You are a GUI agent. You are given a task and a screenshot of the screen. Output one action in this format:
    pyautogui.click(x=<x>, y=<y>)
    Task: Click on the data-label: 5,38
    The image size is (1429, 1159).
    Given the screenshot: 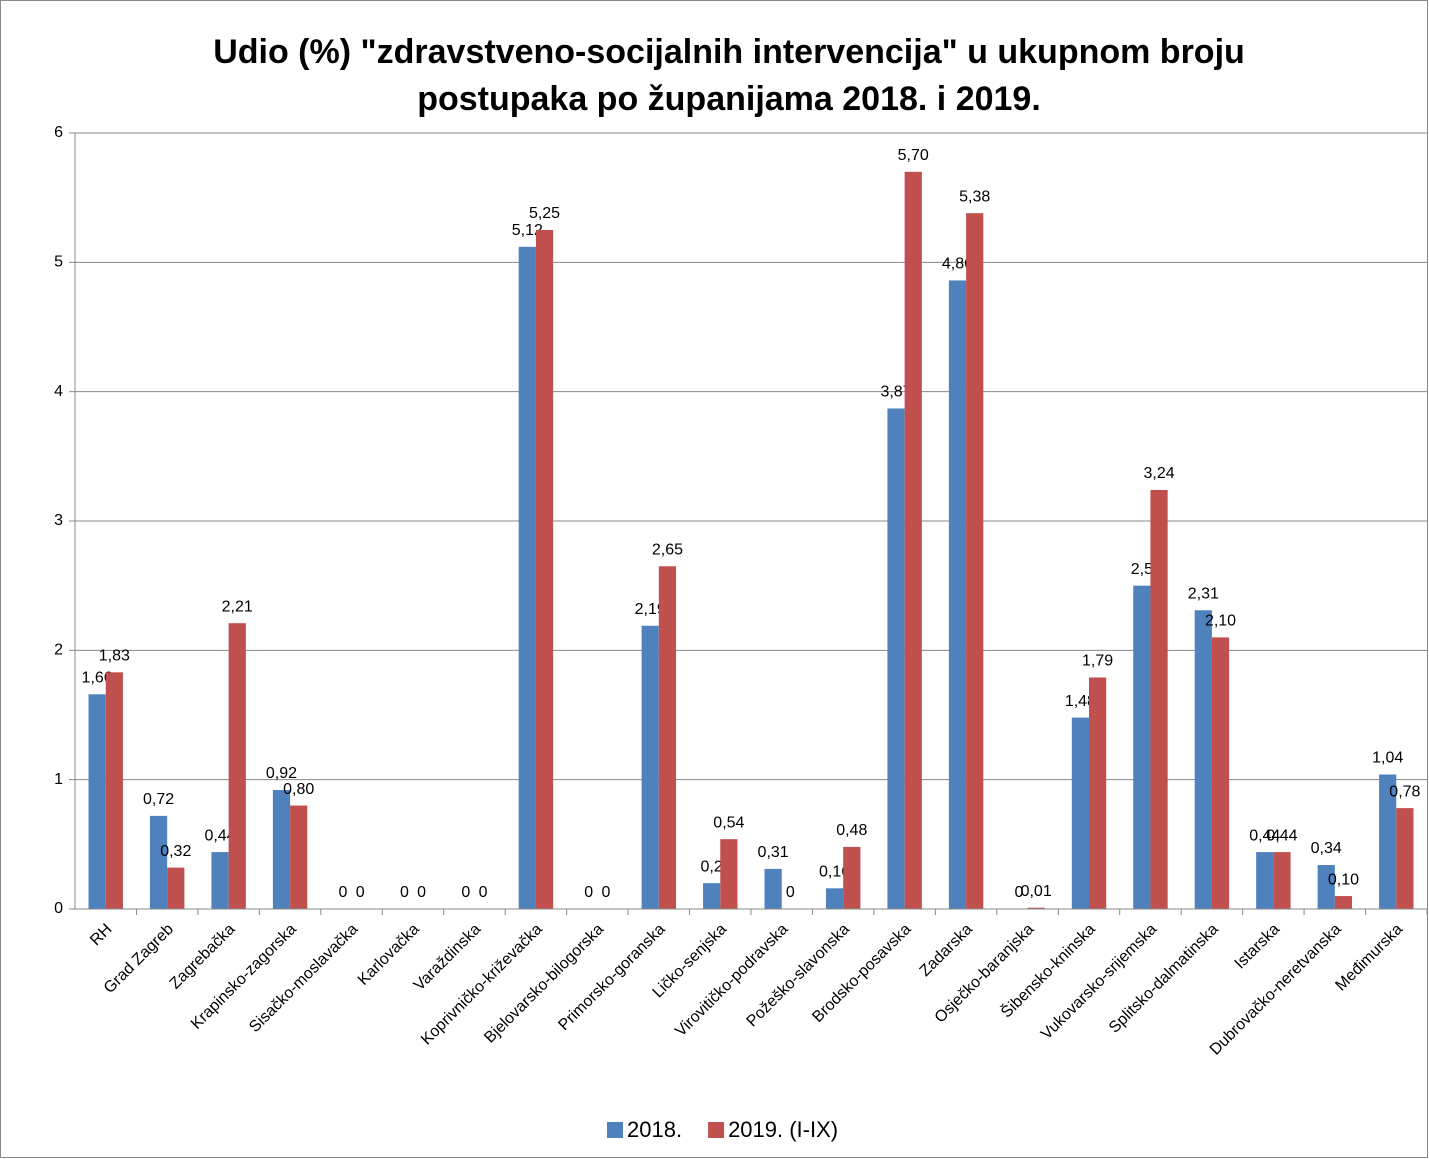 What is the action you would take?
    pyautogui.click(x=974, y=196)
    